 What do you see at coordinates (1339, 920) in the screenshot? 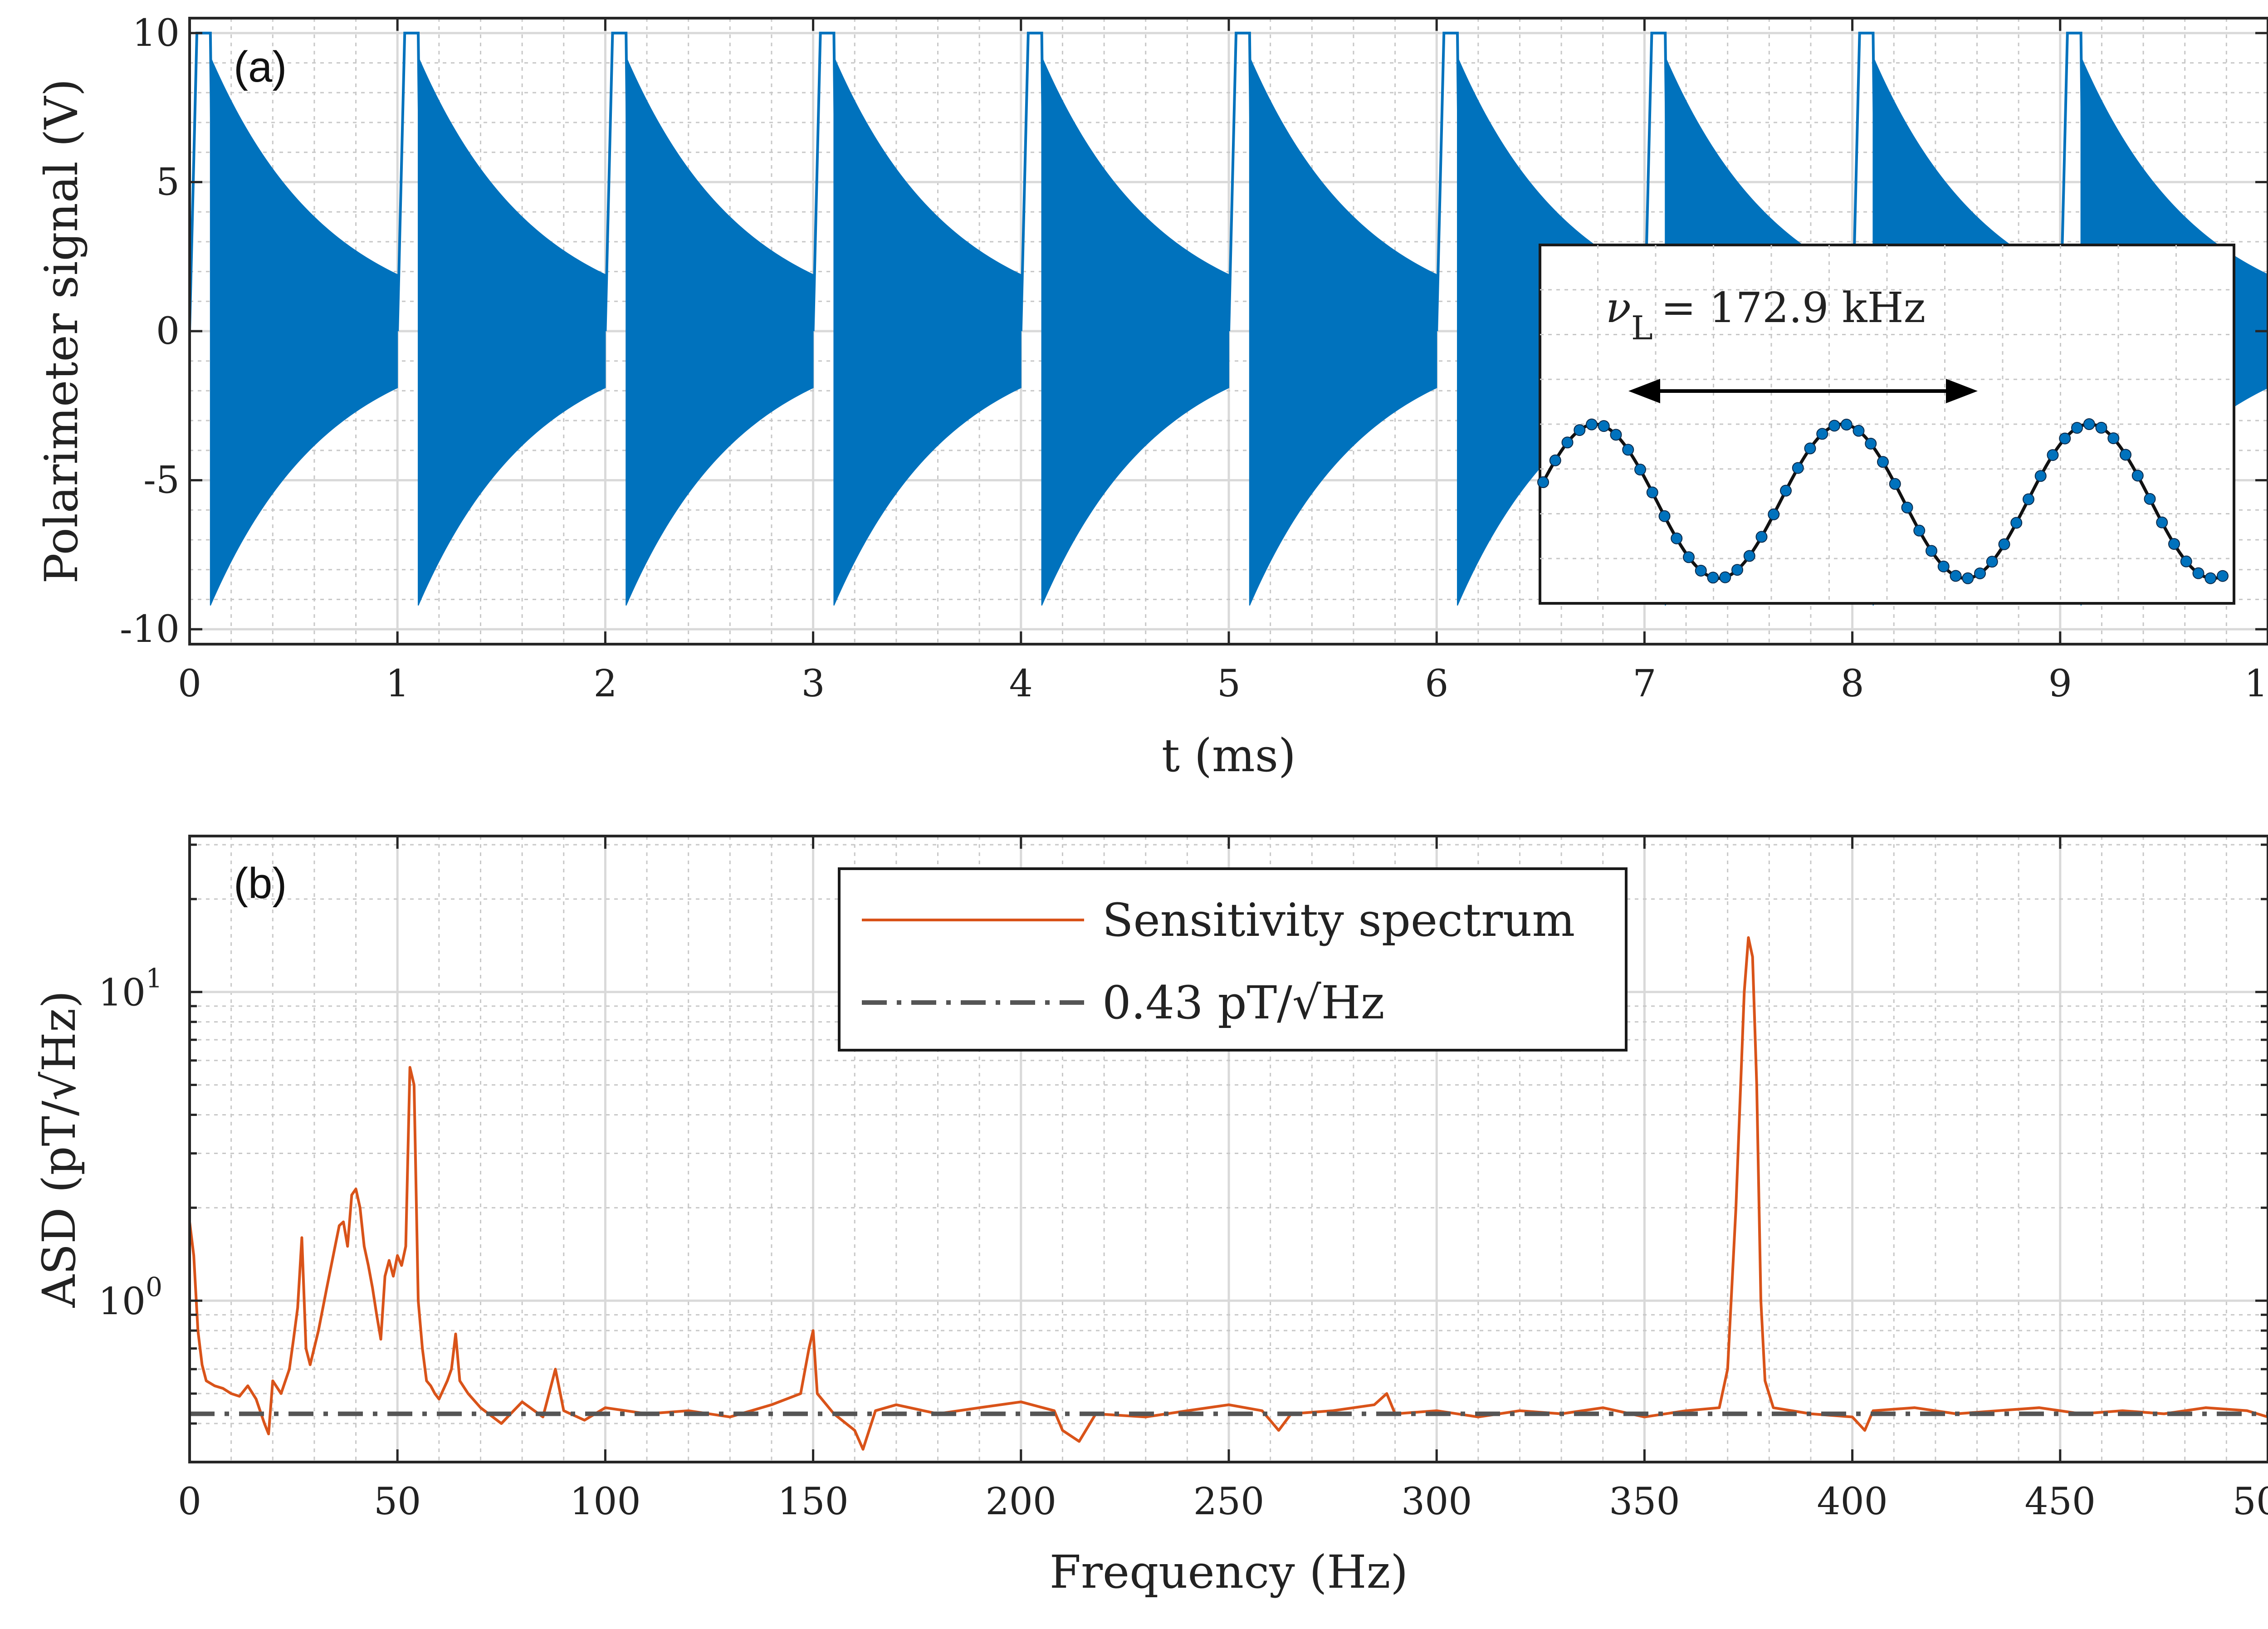
I see `legend-label-spectrum: Sensitivity spectrum` at bounding box center [1339, 920].